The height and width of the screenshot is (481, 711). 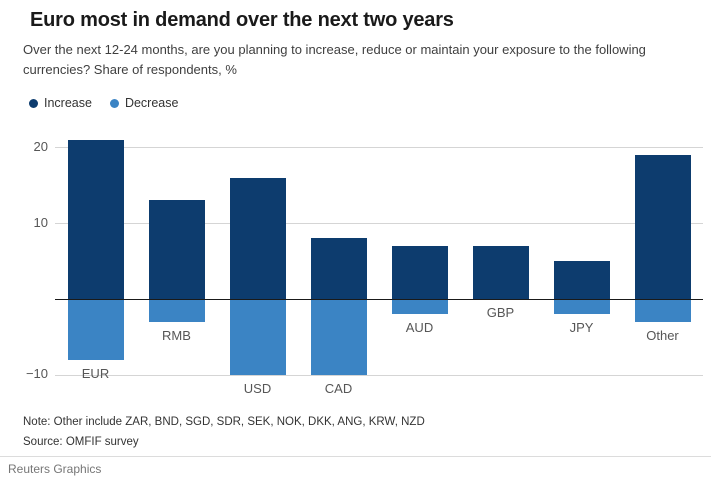 What do you see at coordinates (379, 375) in the screenshot?
I see `gridline--10` at bounding box center [379, 375].